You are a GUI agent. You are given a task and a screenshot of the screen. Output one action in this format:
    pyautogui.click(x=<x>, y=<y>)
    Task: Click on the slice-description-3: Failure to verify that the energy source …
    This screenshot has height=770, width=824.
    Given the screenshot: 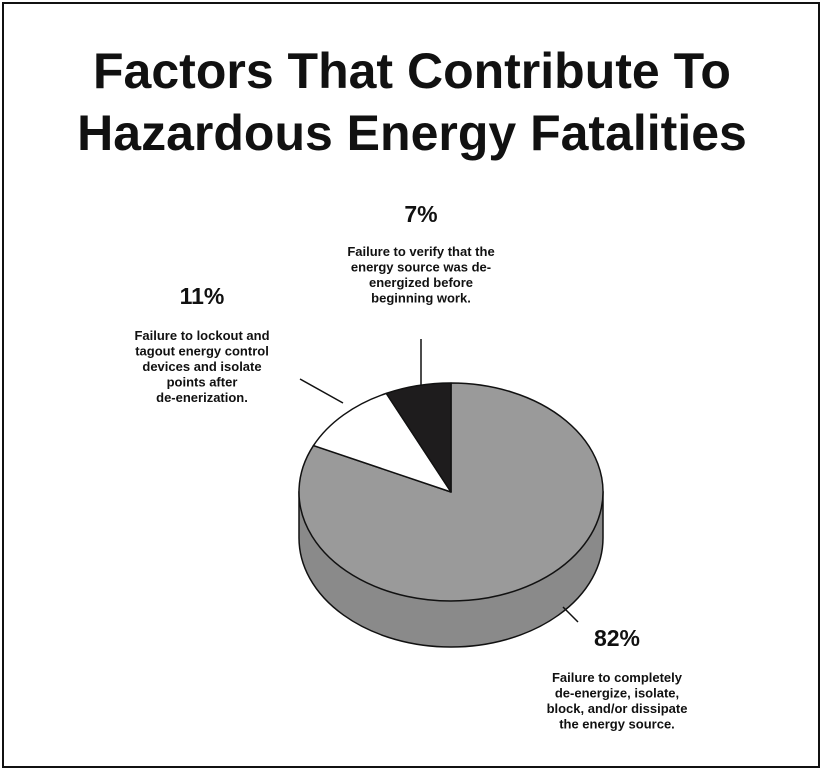 What is the action you would take?
    pyautogui.click(x=420, y=275)
    